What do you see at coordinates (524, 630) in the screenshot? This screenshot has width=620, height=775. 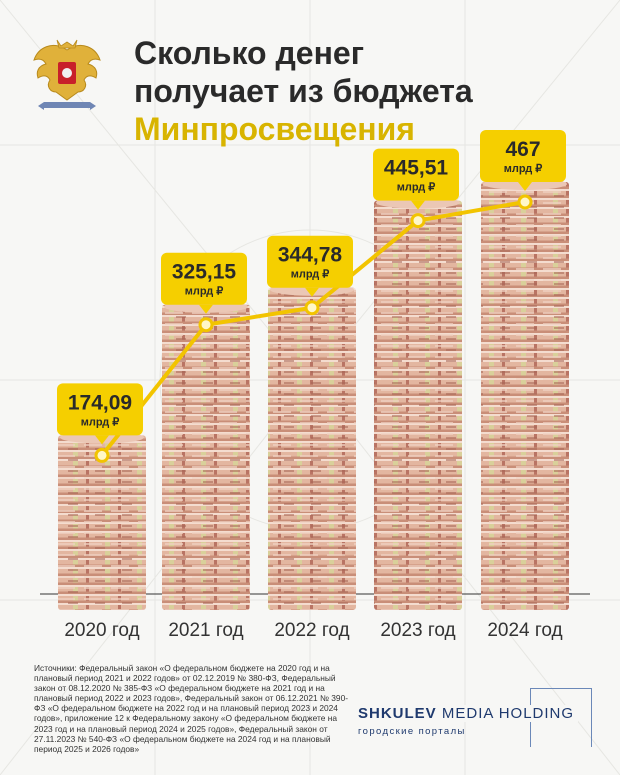 I see `x-tick-label: 2024 год` at bounding box center [524, 630].